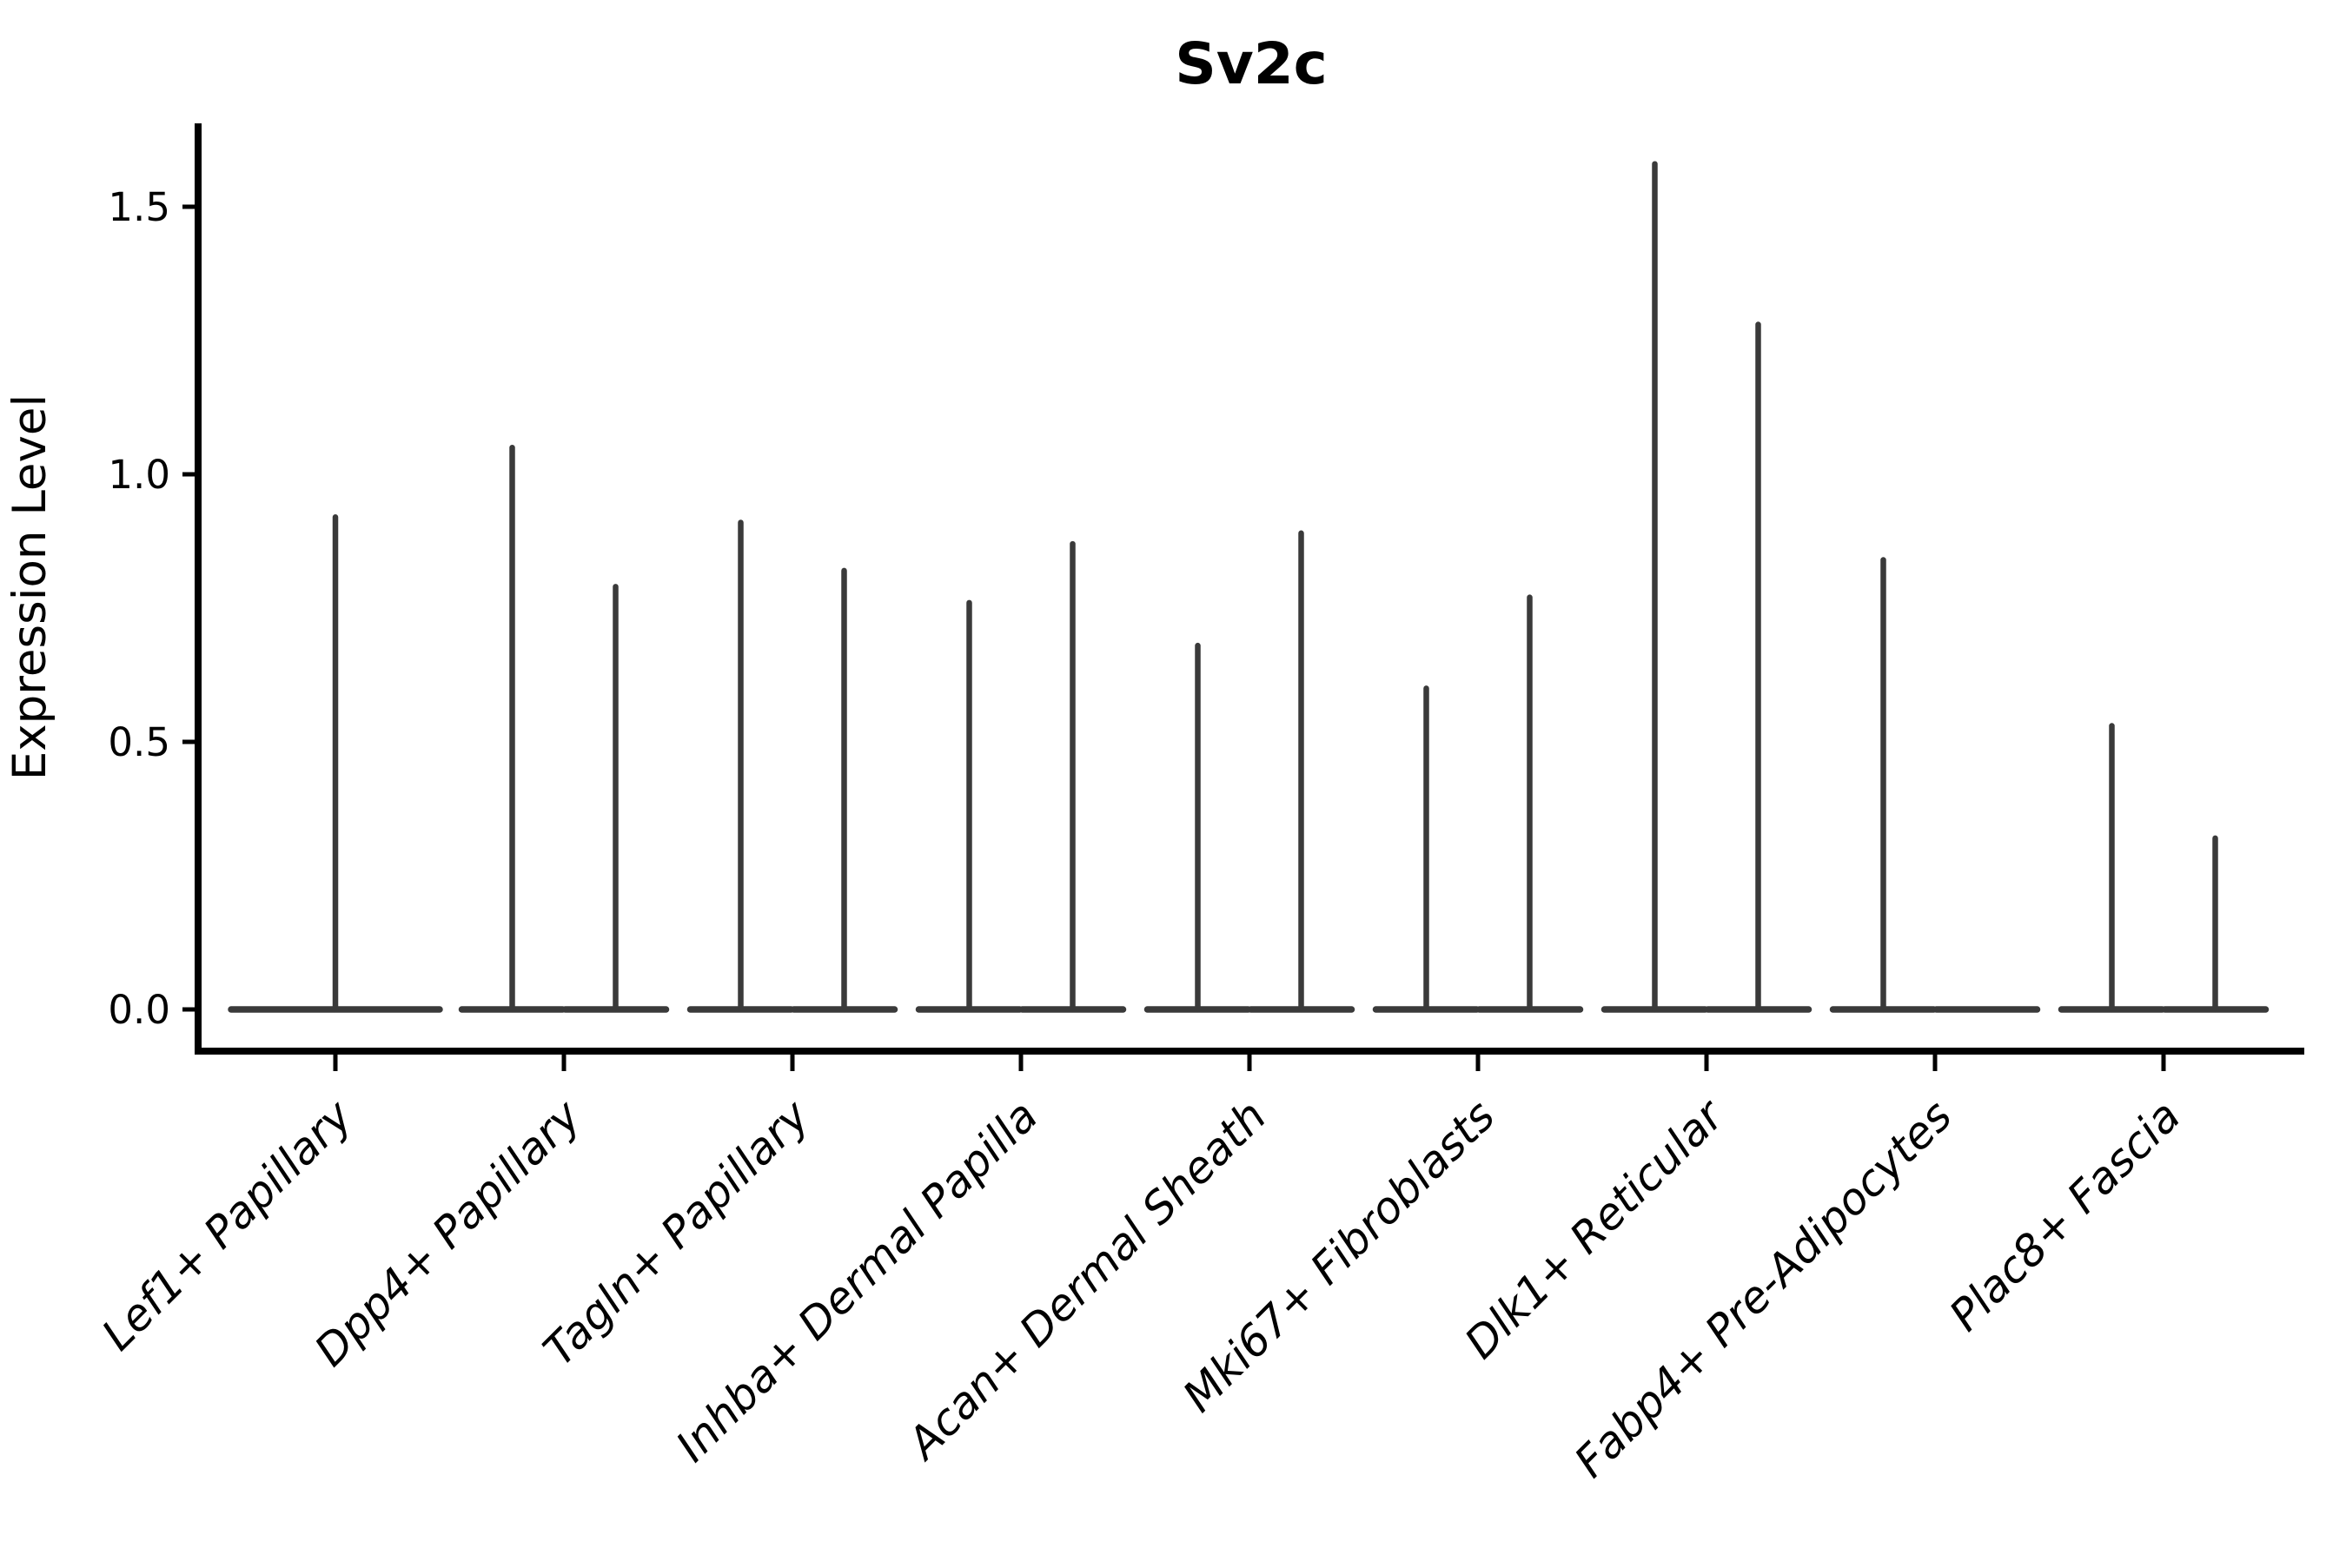  I want to click on y-tick-label: 0.0, so click(139, 1010).